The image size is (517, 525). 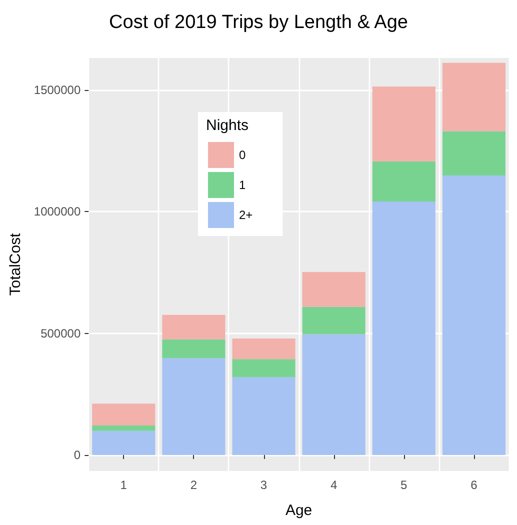 What do you see at coordinates (334, 485) in the screenshot?
I see `x-tick-label: 4` at bounding box center [334, 485].